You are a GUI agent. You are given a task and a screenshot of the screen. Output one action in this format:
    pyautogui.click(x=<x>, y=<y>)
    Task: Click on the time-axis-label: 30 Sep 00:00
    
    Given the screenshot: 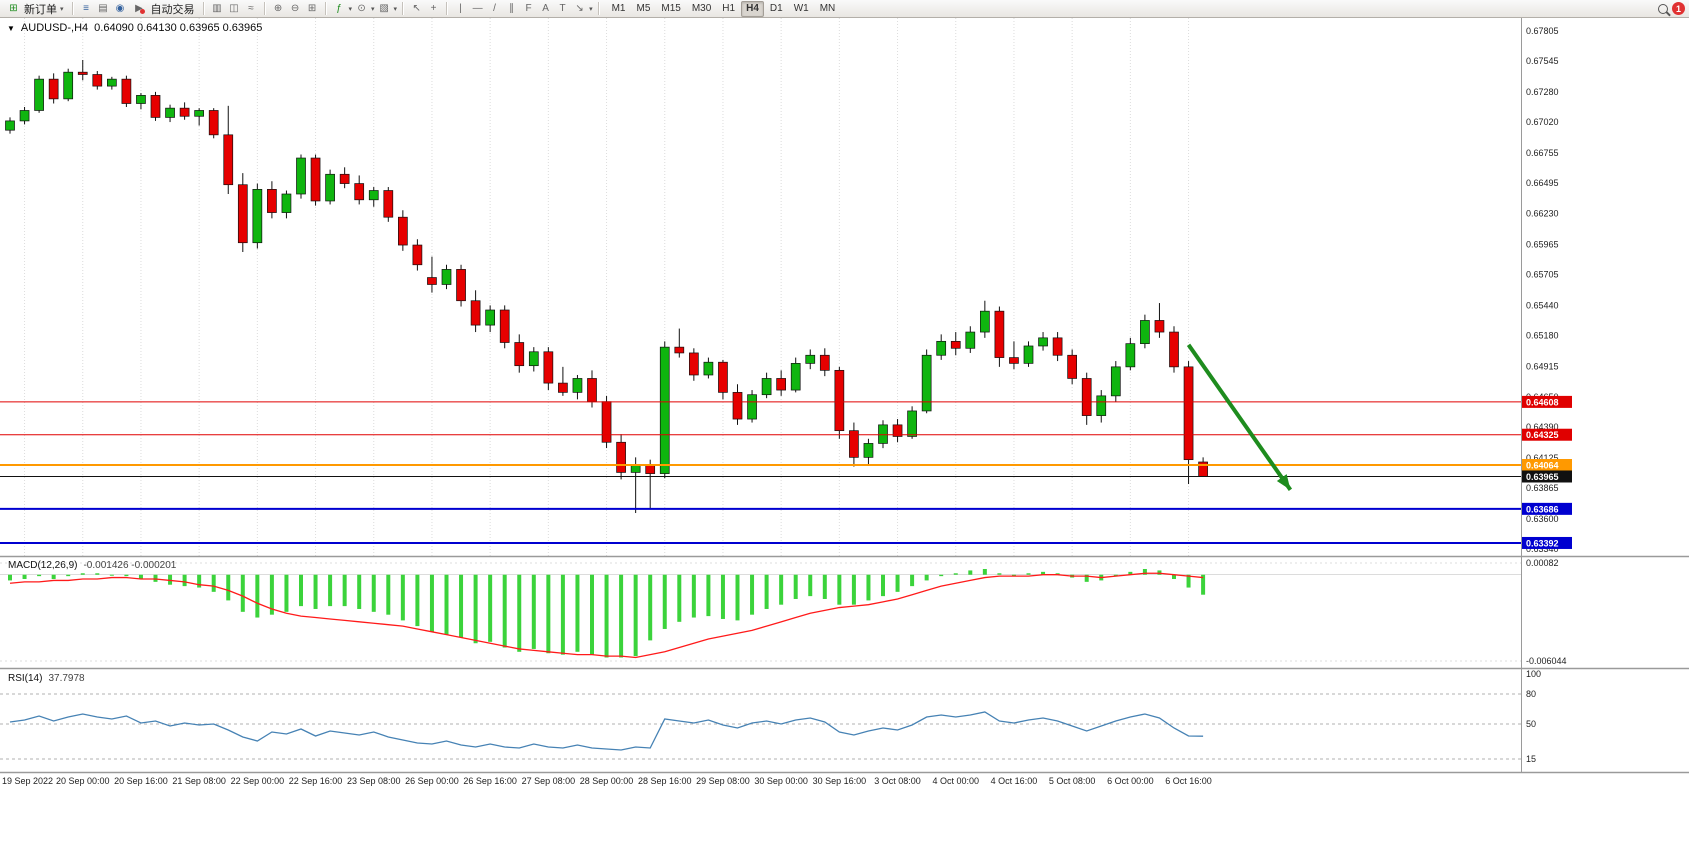 What is the action you would take?
    pyautogui.click(x=781, y=781)
    